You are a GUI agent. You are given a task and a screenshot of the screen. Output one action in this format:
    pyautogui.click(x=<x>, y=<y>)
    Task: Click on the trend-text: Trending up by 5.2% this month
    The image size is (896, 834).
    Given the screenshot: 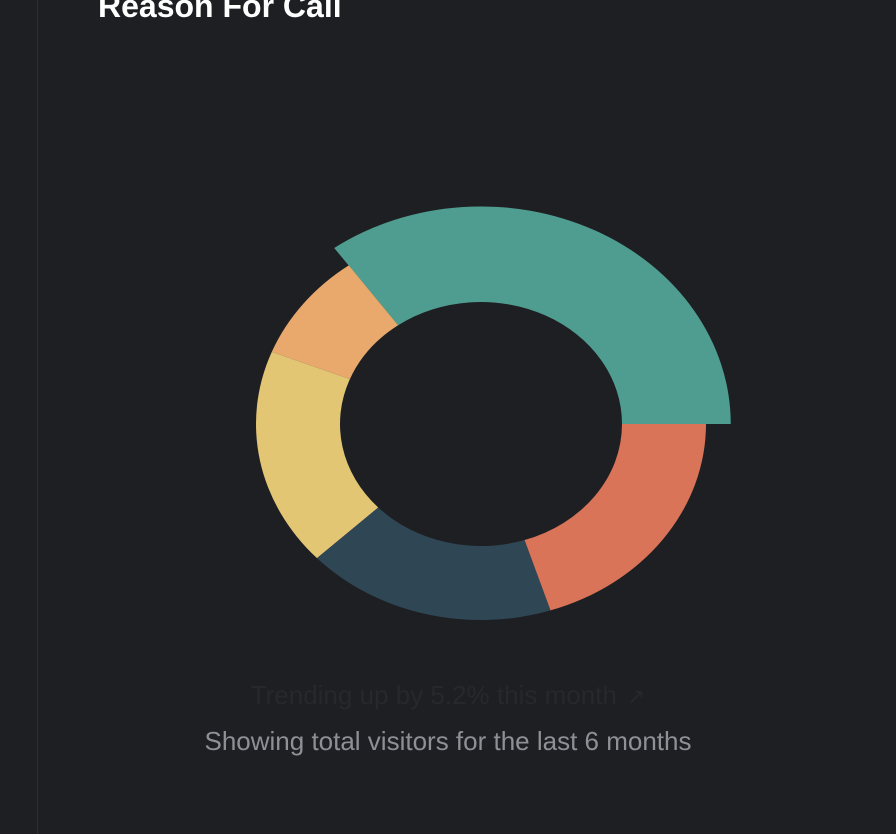 What is the action you would take?
    pyautogui.click(x=433, y=695)
    